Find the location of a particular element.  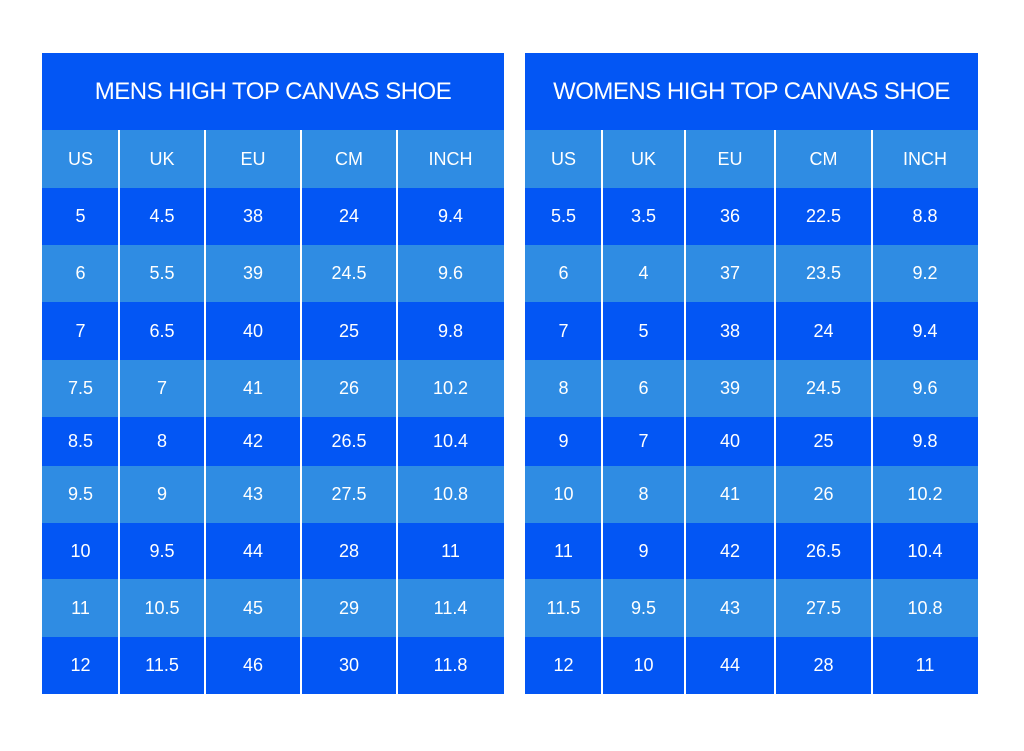

table-title: WOMENS HIGH TOP CANVAS SHOE is located at coordinates (751, 91).